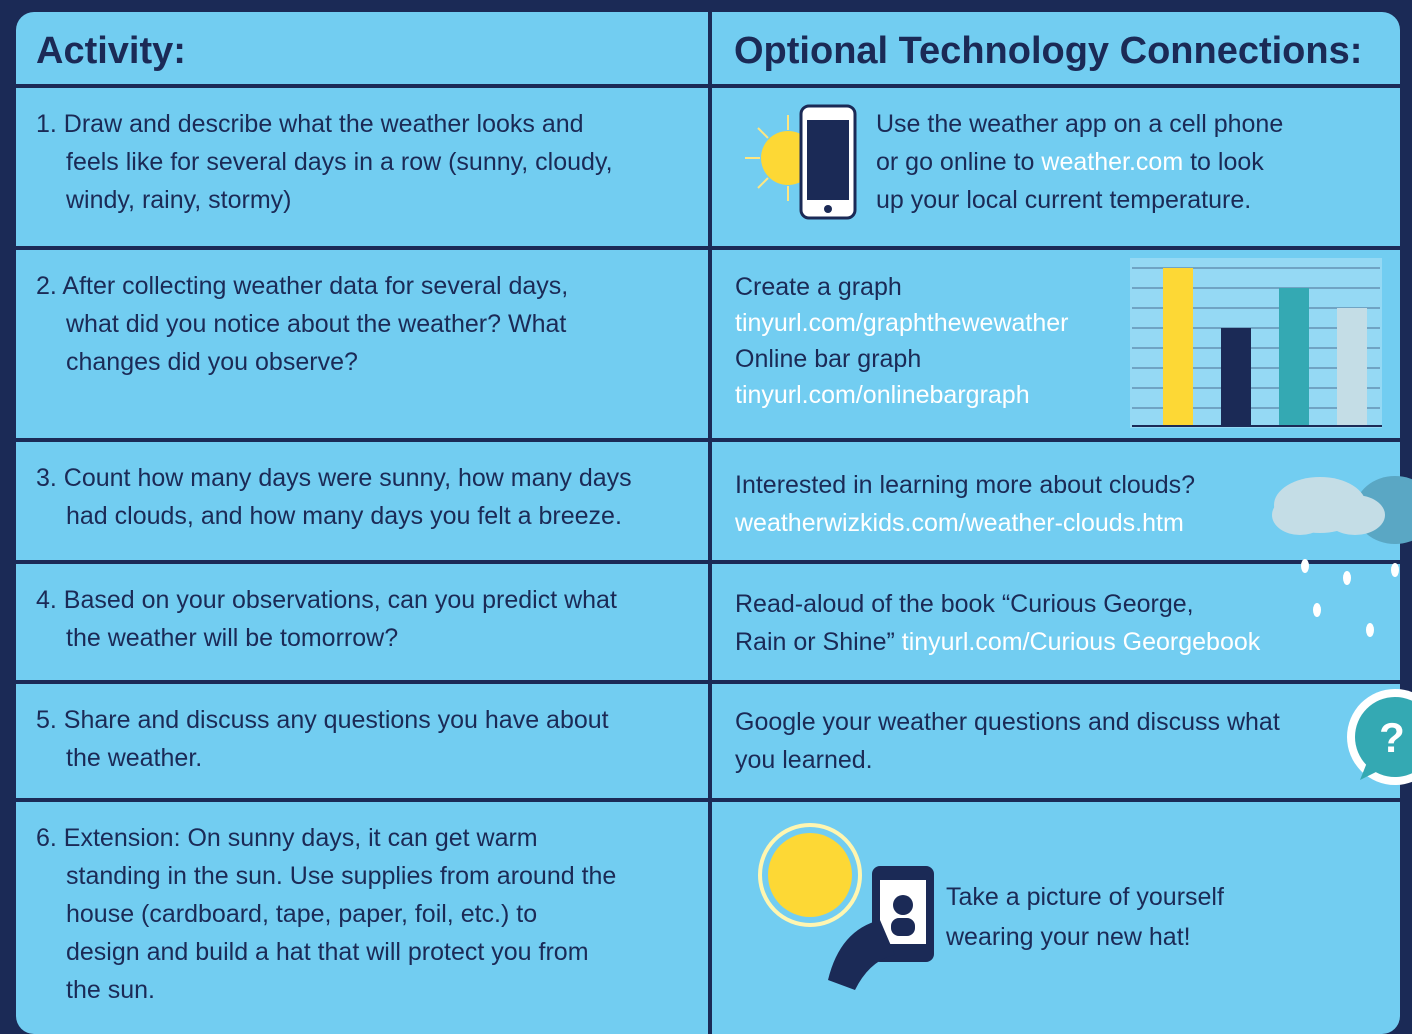 The image size is (1412, 1034). I want to click on technology-line: Online bar graph, so click(828, 359).